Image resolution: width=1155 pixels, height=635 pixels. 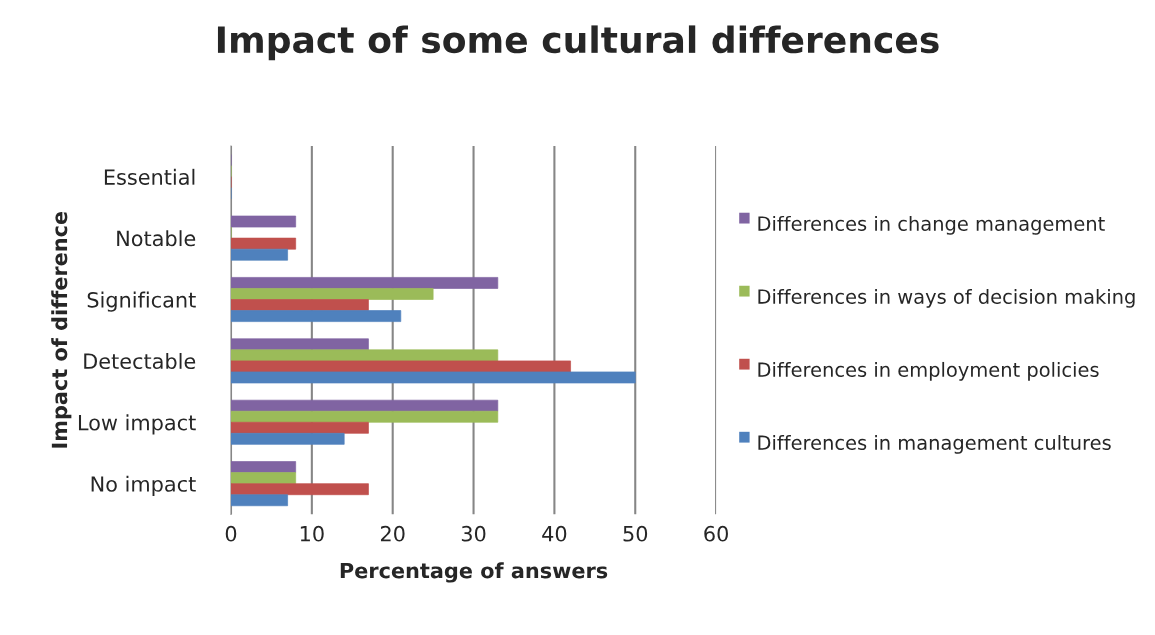 I want to click on legend-label: Differences in management cultures, so click(x=934, y=444).